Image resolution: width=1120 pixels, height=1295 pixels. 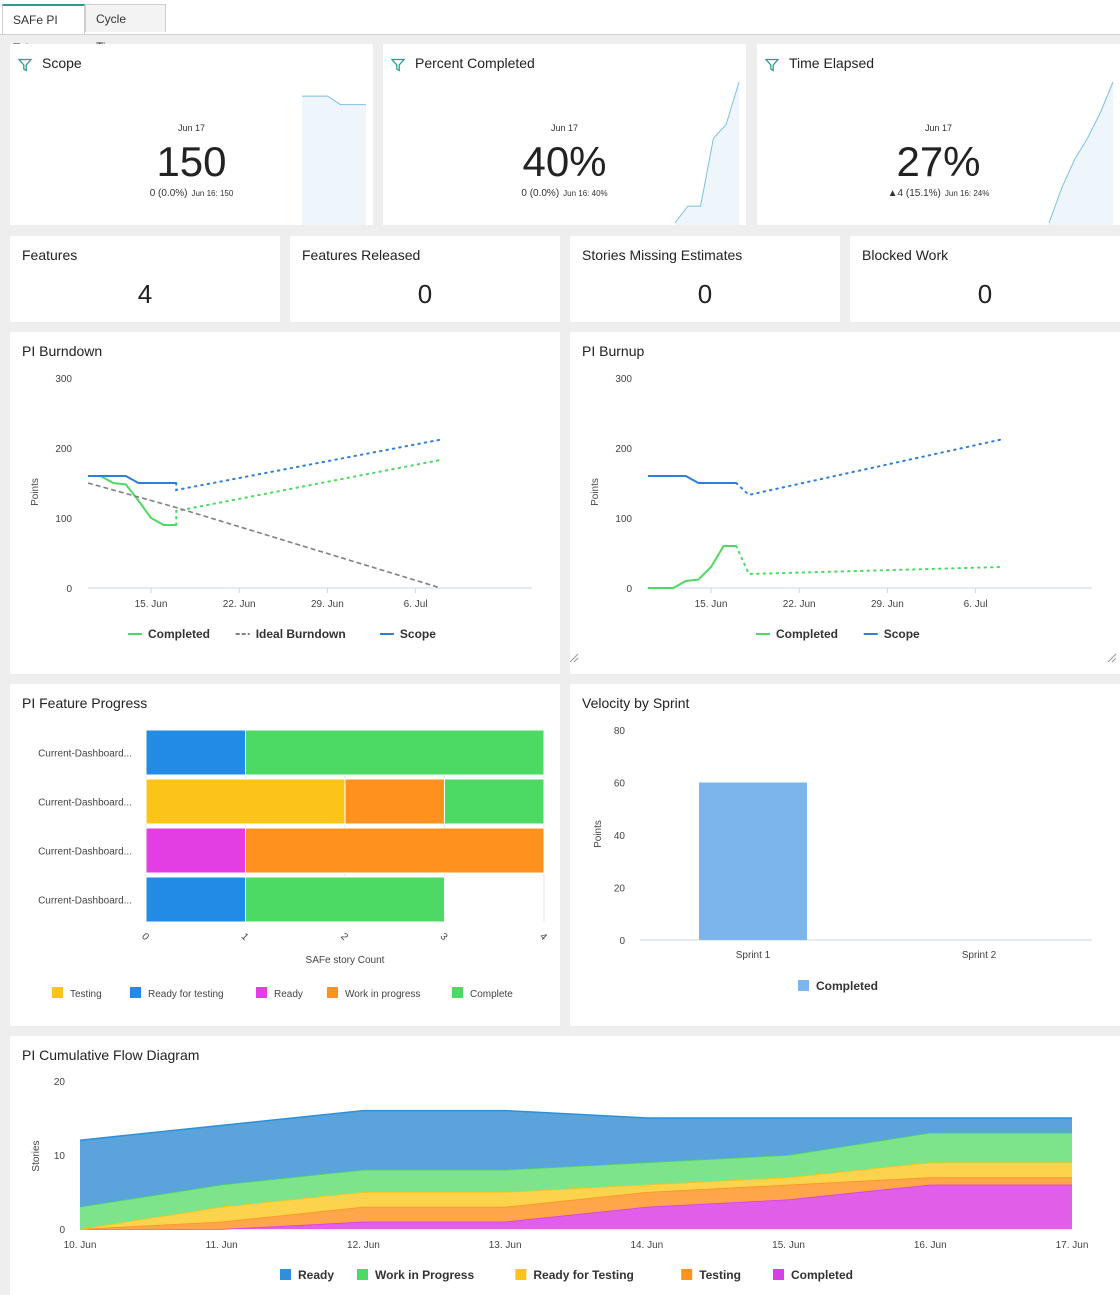 What do you see at coordinates (985, 279) in the screenshot?
I see `count-card-blocked-work: Blocked Work 0` at bounding box center [985, 279].